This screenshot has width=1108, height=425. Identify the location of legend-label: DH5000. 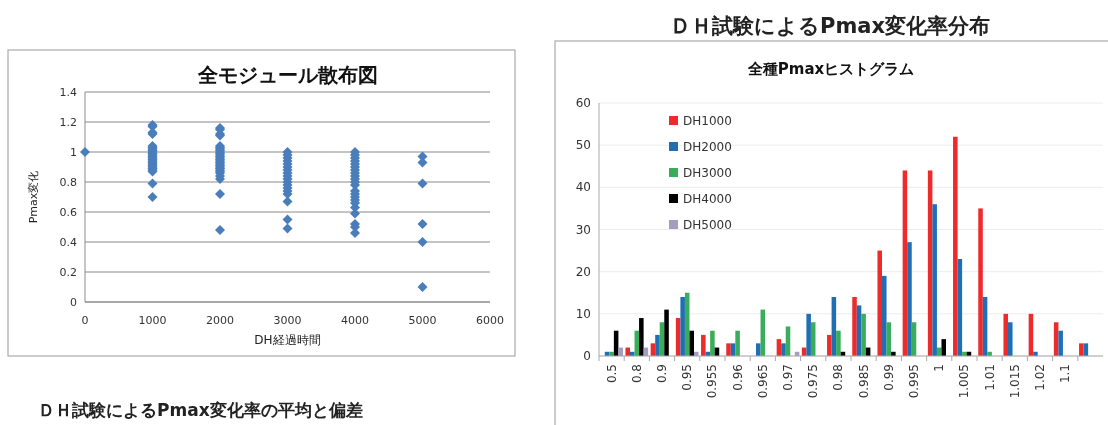
(707, 225).